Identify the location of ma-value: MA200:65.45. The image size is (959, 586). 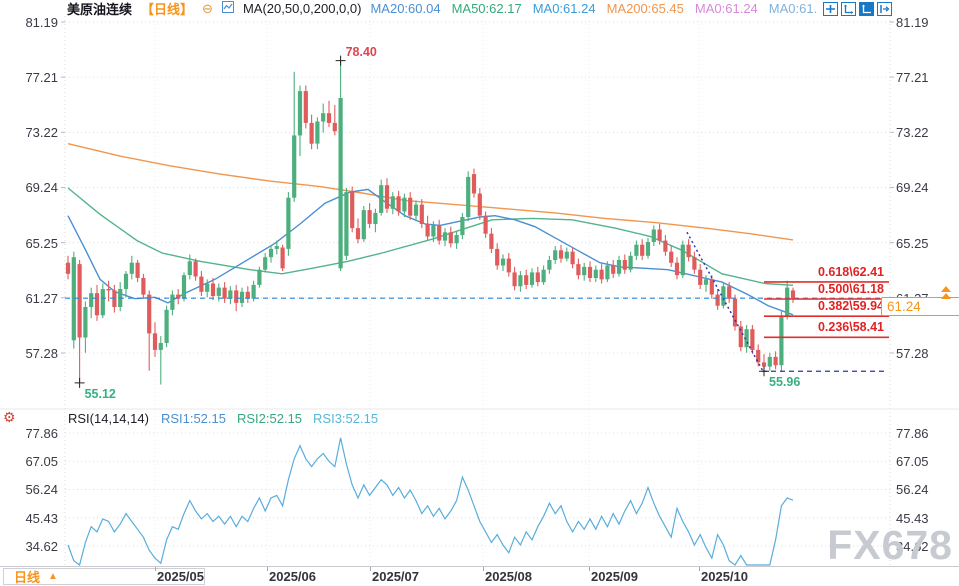
(645, 8).